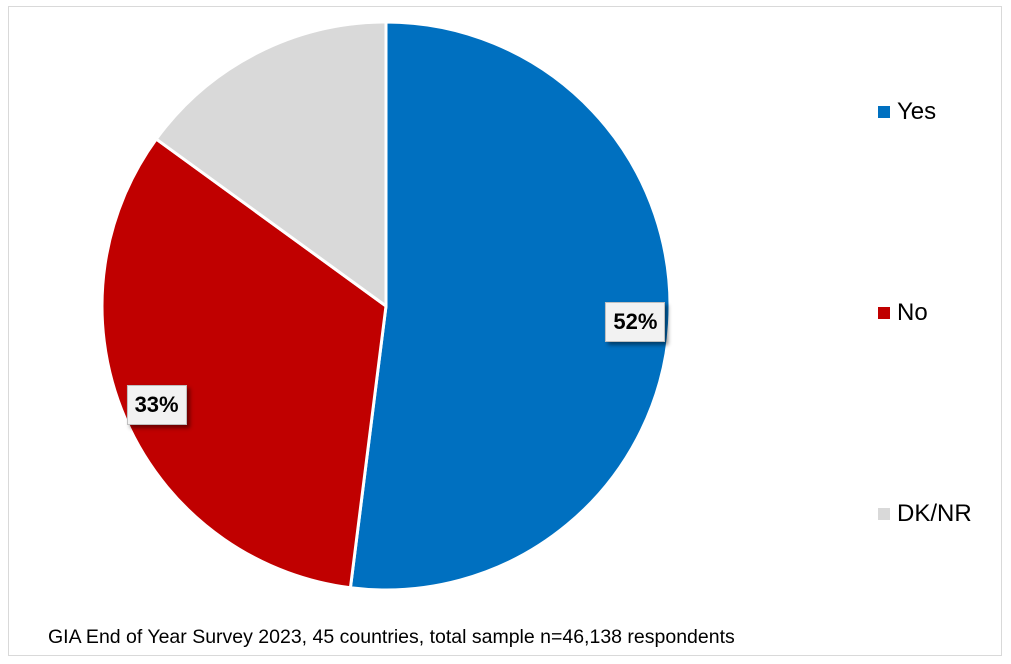 This screenshot has width=1011, height=664. What do you see at coordinates (635, 321) in the screenshot?
I see `data-label-yes: 52%` at bounding box center [635, 321].